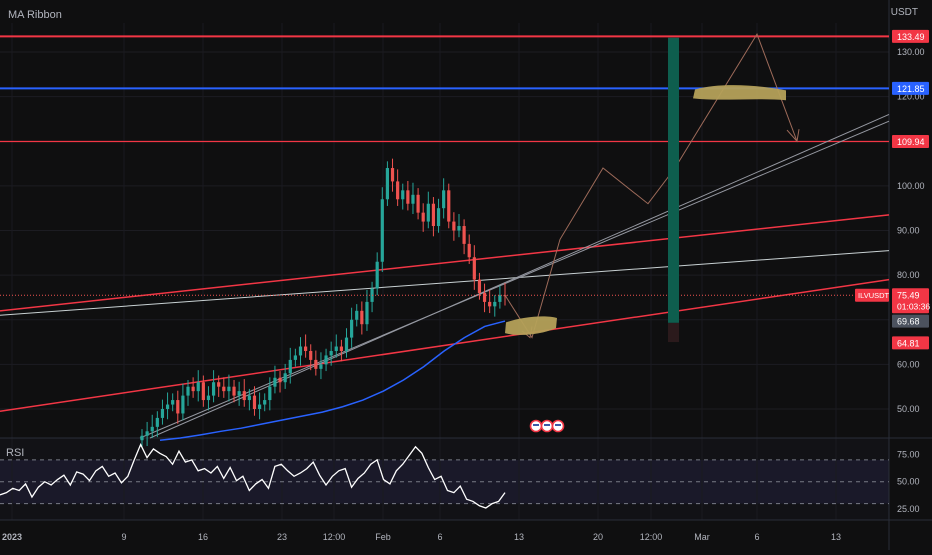  Describe the element at coordinates (12, 537) in the screenshot. I see `x-tick-label: 2023` at that location.